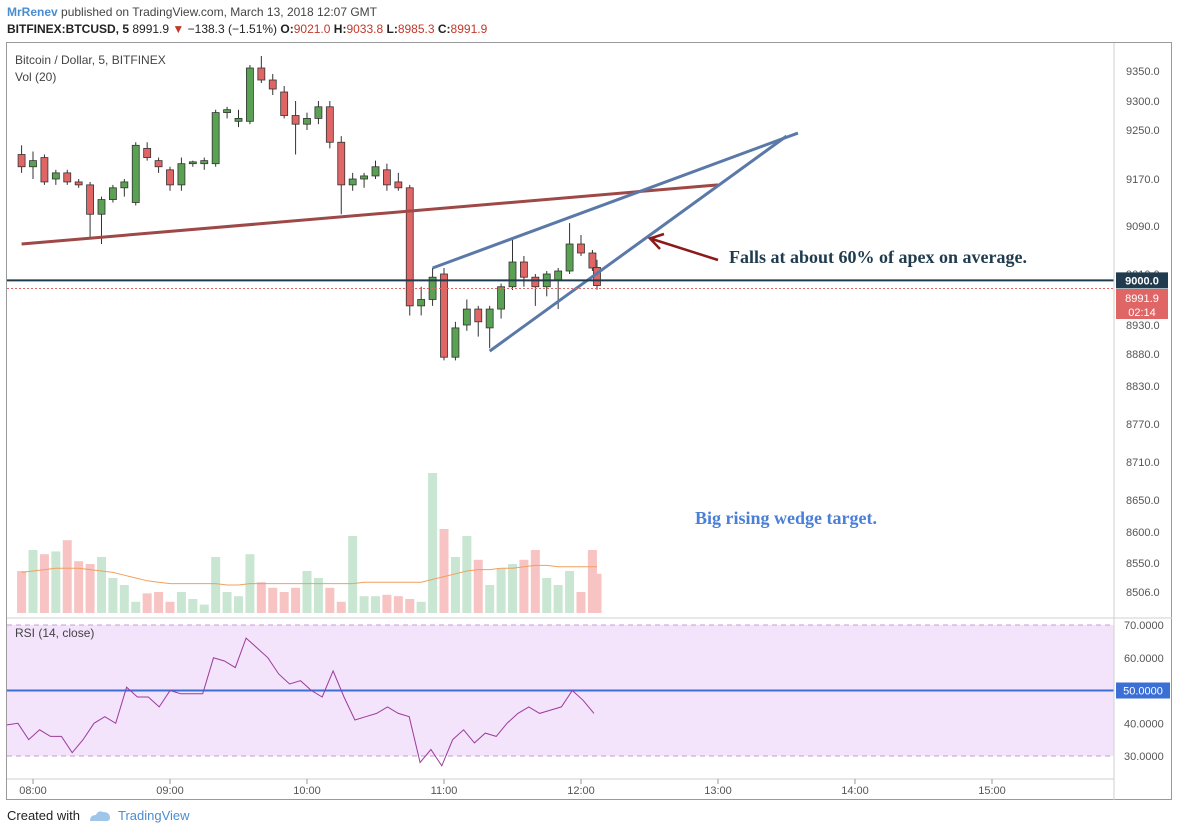 Image resolution: width=1178 pixels, height=834 pixels. I want to click on red-trendline, so click(370, 214).